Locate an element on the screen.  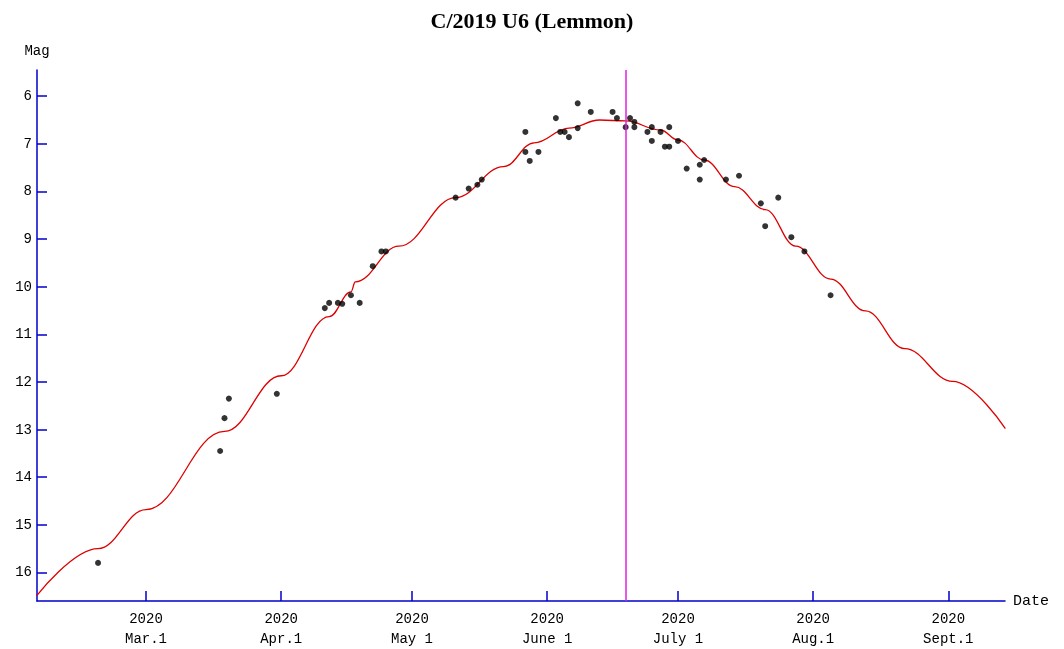
y-tick-label: 15 is located at coordinates (23, 524).